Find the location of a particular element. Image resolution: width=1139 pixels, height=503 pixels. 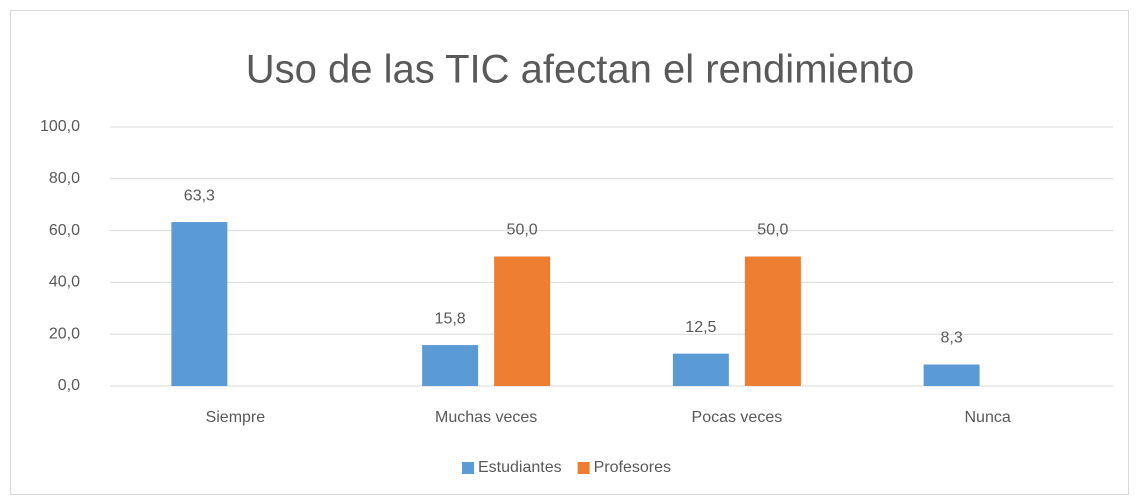

x-tick-label: Pocas veces is located at coordinates (737, 417).